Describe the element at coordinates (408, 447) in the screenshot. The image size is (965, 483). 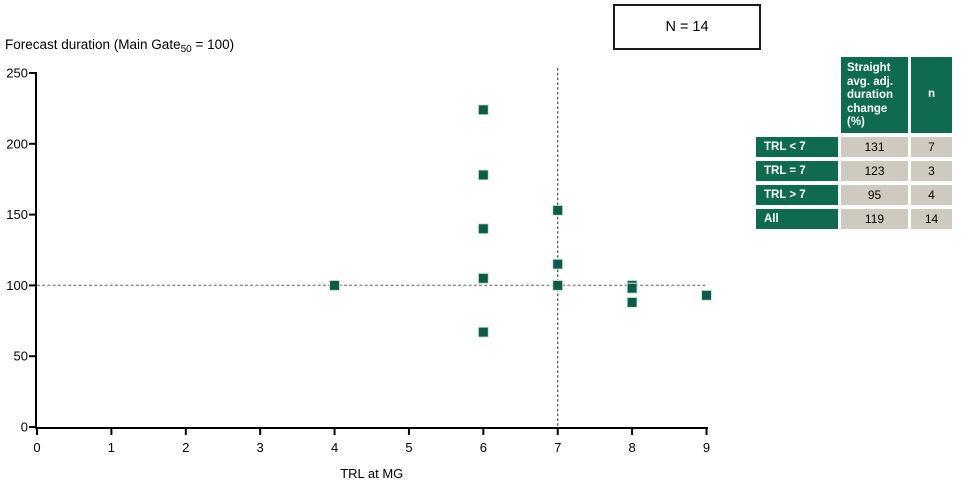
I see `x-tick-label: 5` at that location.